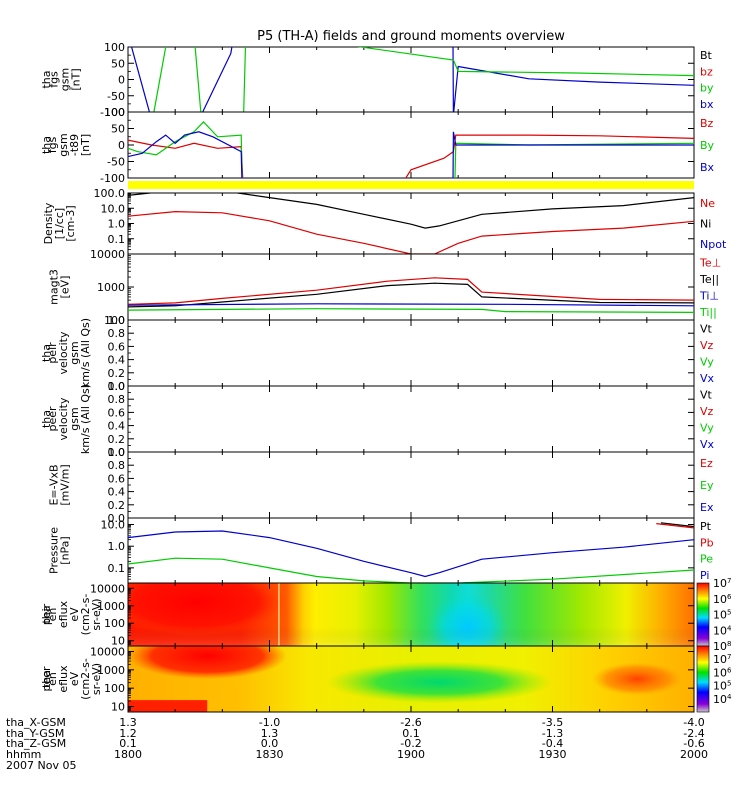  What do you see at coordinates (707, 361) in the screenshot?
I see `legend-label-Vy: Vy` at bounding box center [707, 361].